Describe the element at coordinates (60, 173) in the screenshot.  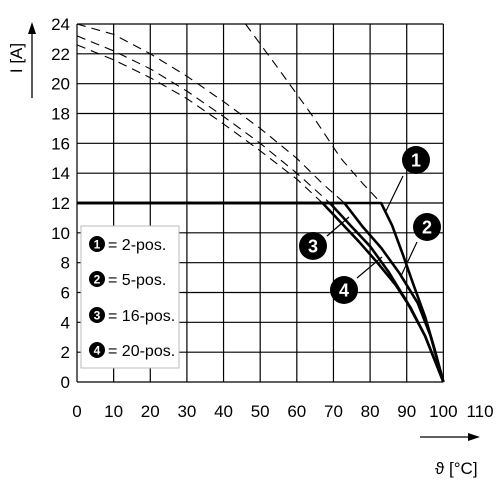
I see `y-tick-label: 14` at that location.